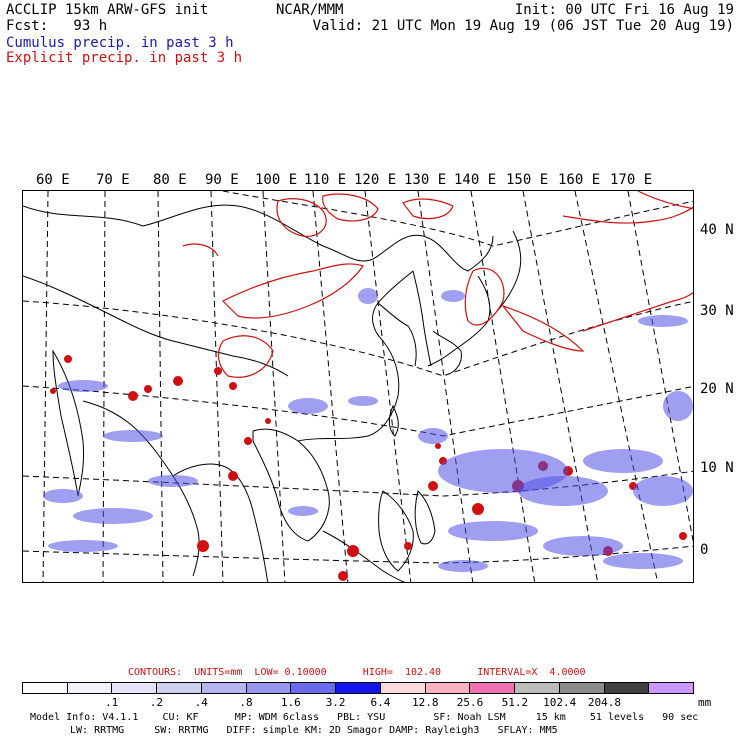 The height and width of the screenshot is (740, 740). What do you see at coordinates (124, 58) in the screenshot?
I see `explicit-legend: Explicit precip. in past 3 h` at bounding box center [124, 58].